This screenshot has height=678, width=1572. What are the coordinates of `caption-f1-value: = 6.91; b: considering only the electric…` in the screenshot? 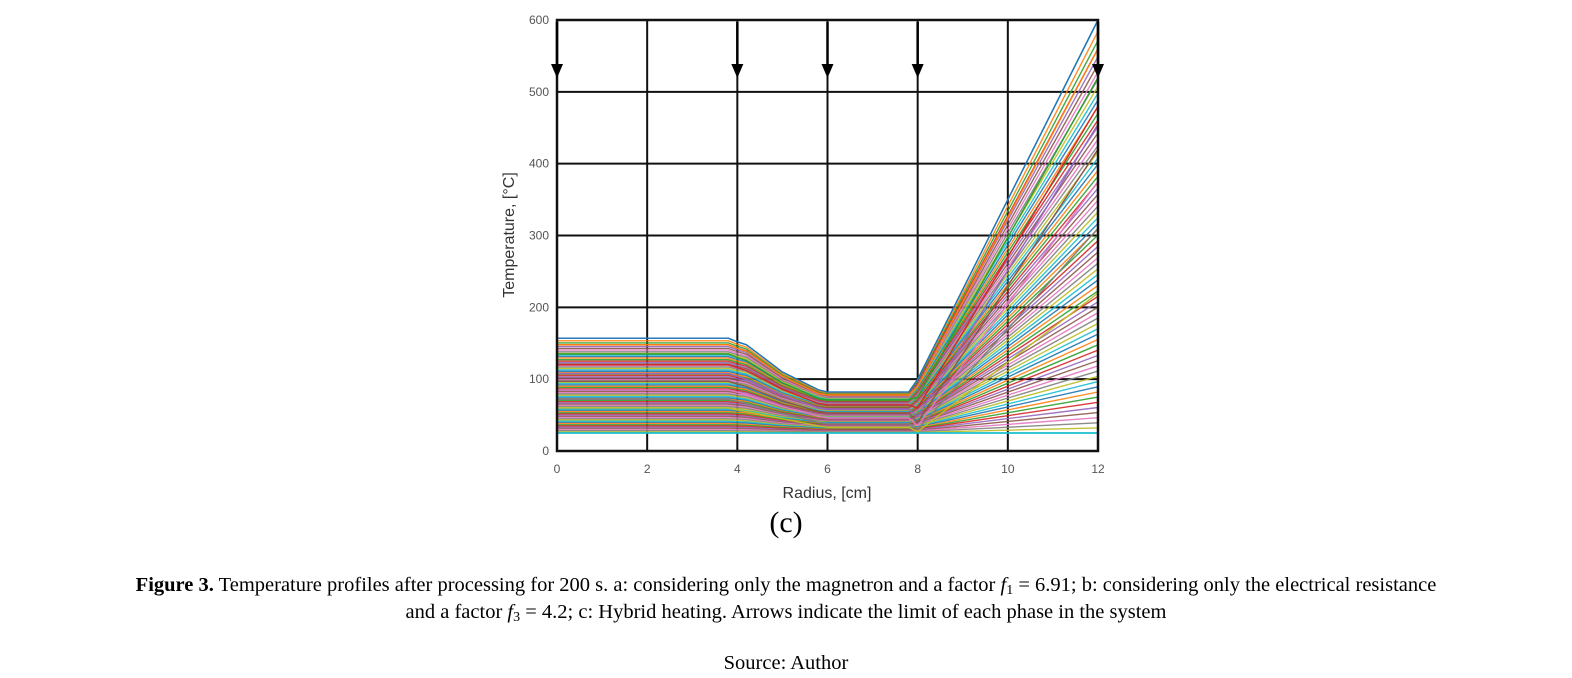 It's located at (1225, 585).